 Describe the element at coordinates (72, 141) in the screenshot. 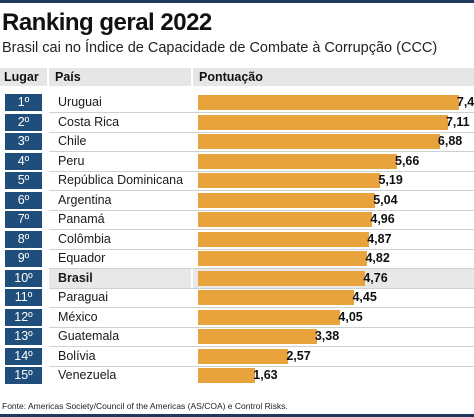

I see `country-label: Chile` at that location.